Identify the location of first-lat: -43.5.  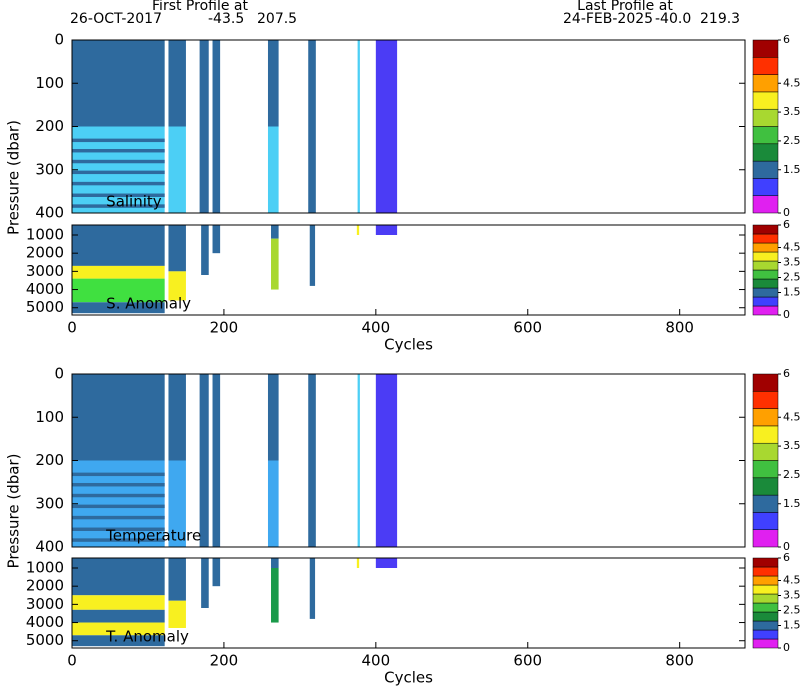
(226, 19).